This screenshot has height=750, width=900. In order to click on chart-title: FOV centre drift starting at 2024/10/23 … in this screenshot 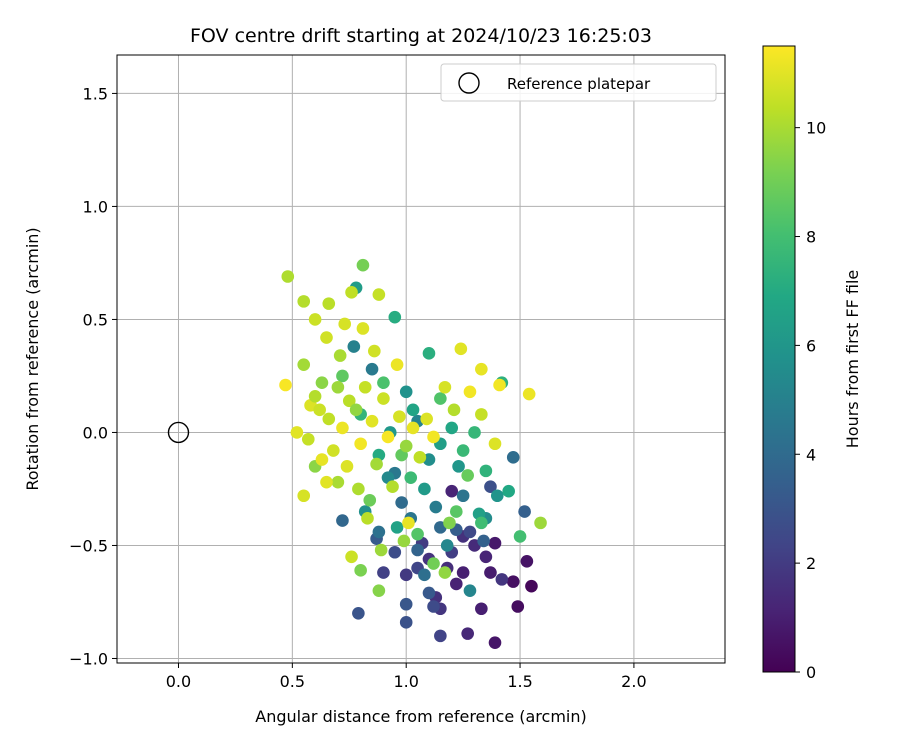, I will do `click(421, 36)`.